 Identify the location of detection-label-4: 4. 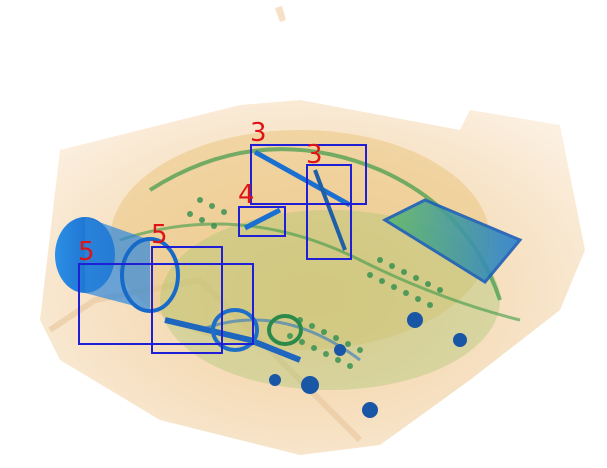
(246, 195).